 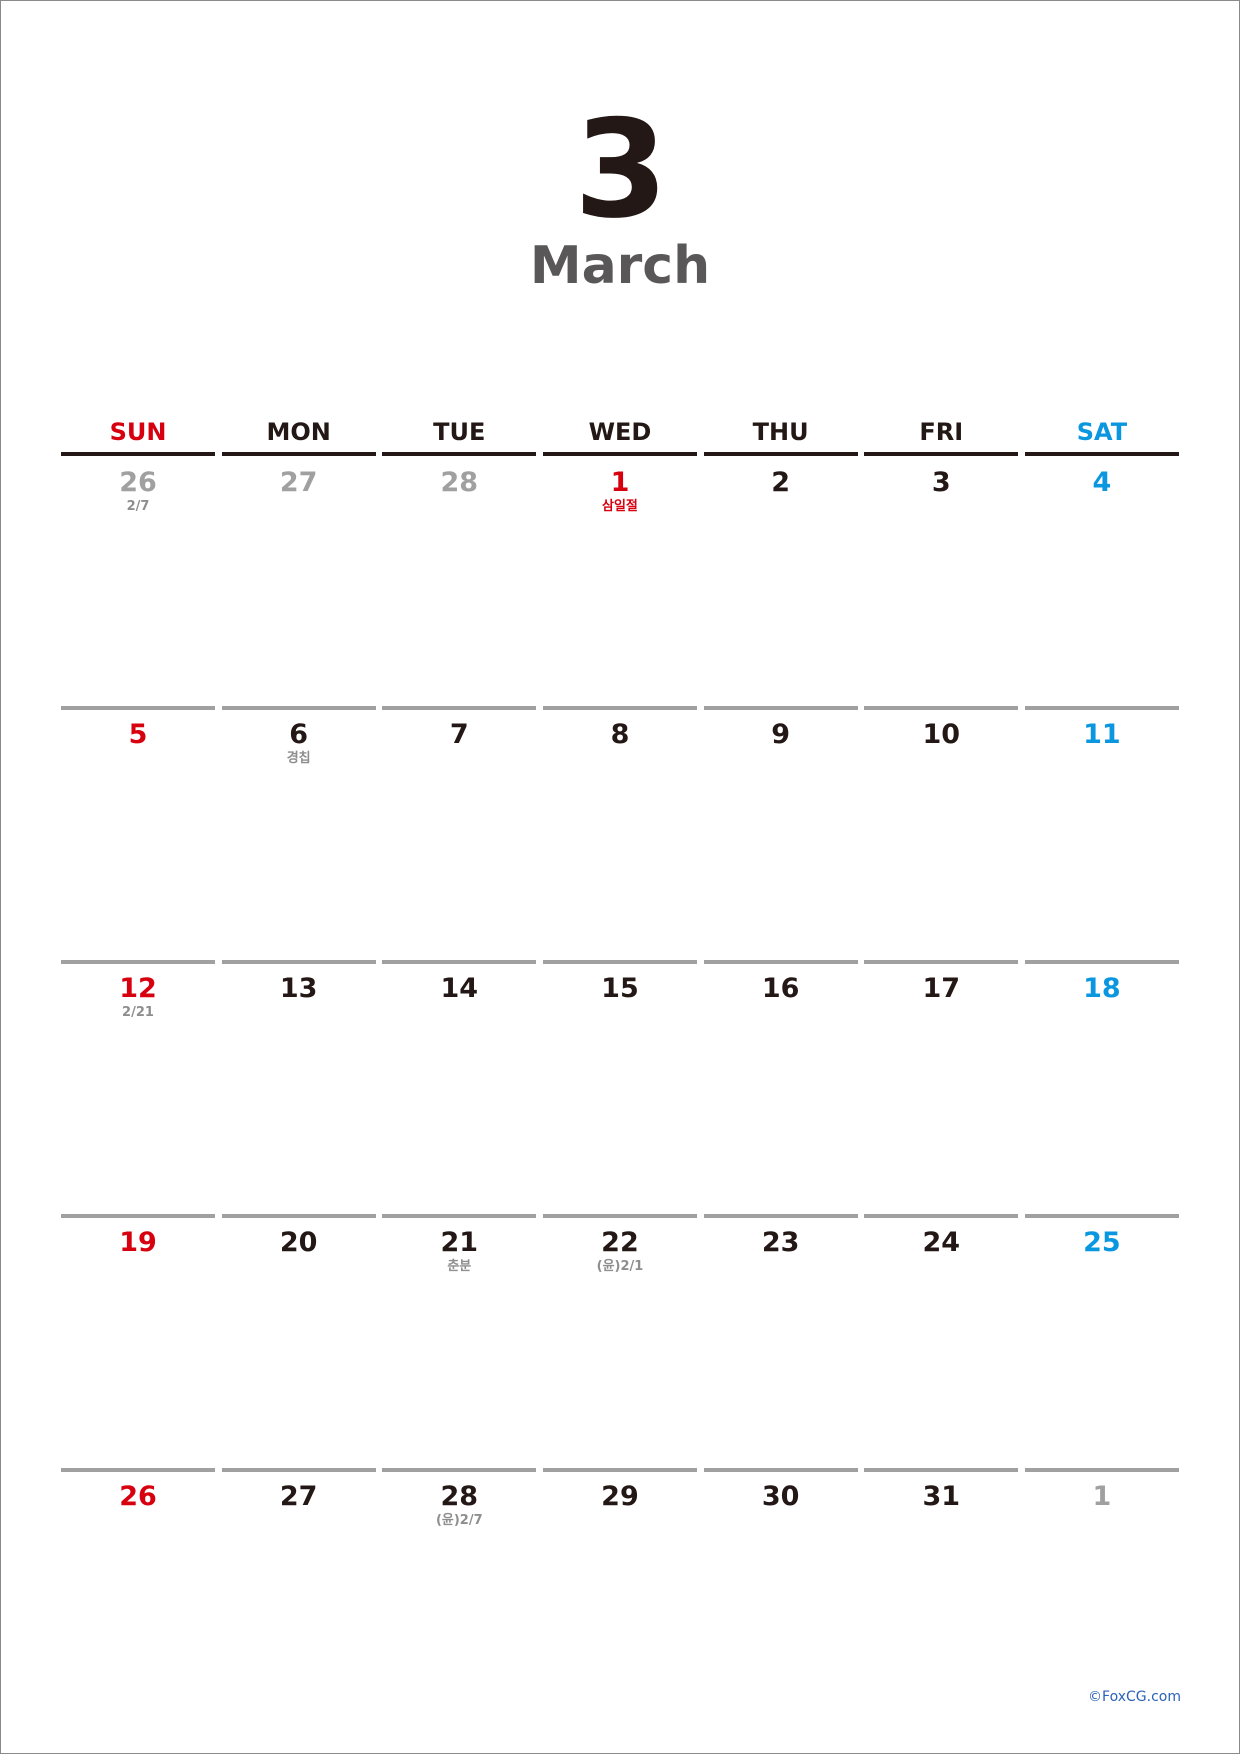 What do you see at coordinates (138, 1087) in the screenshot?
I see `day-cell: 12 2/21` at bounding box center [138, 1087].